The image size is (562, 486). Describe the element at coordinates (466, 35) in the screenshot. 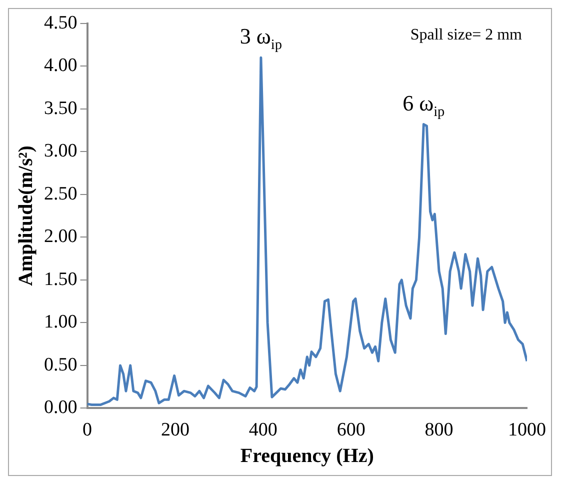

I see `annotation: Spall size= 2 mm` at that location.